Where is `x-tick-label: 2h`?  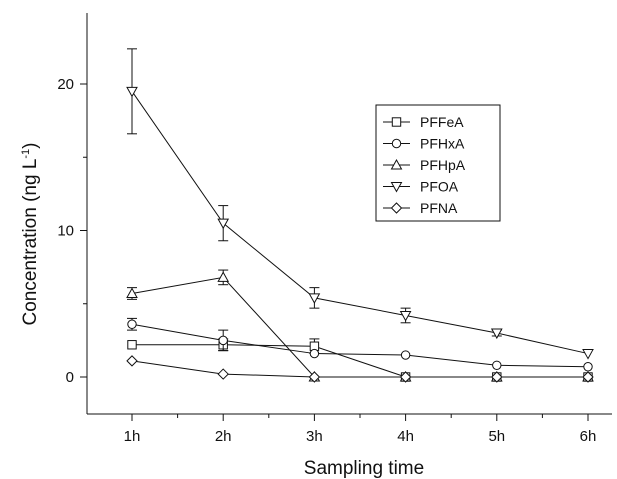 x-tick-label: 2h is located at coordinates (223, 436).